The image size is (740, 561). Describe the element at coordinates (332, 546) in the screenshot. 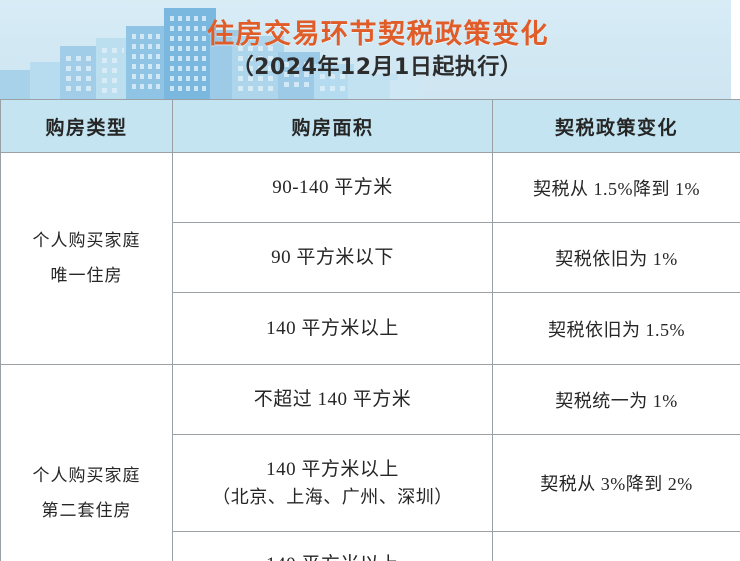

I see `area-cell: 140 平方米以上 （北、上、广、深以外地区）` at that location.